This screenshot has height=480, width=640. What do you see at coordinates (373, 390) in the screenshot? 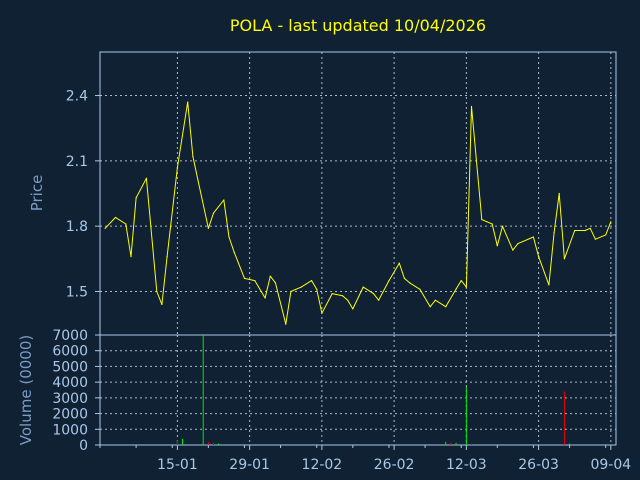
I see `volume-bars` at bounding box center [373, 390].